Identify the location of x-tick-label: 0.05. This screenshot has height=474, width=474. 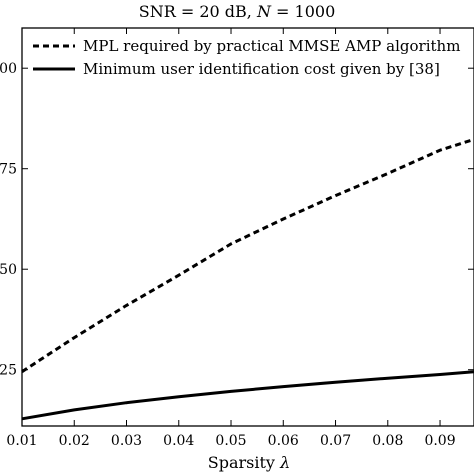
(230, 441).